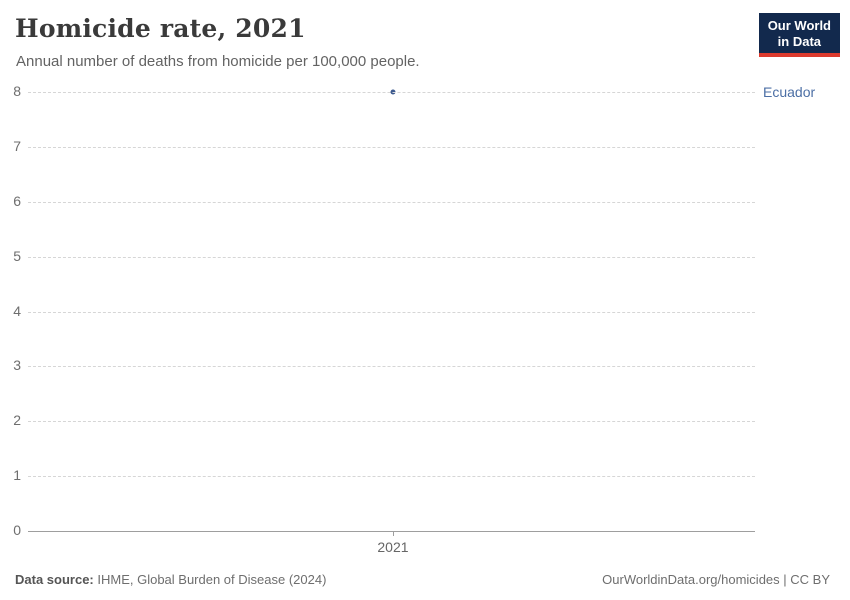 Image resolution: width=850 pixels, height=600 pixels. I want to click on y-axis-tick-label-6: 6, so click(17, 200).